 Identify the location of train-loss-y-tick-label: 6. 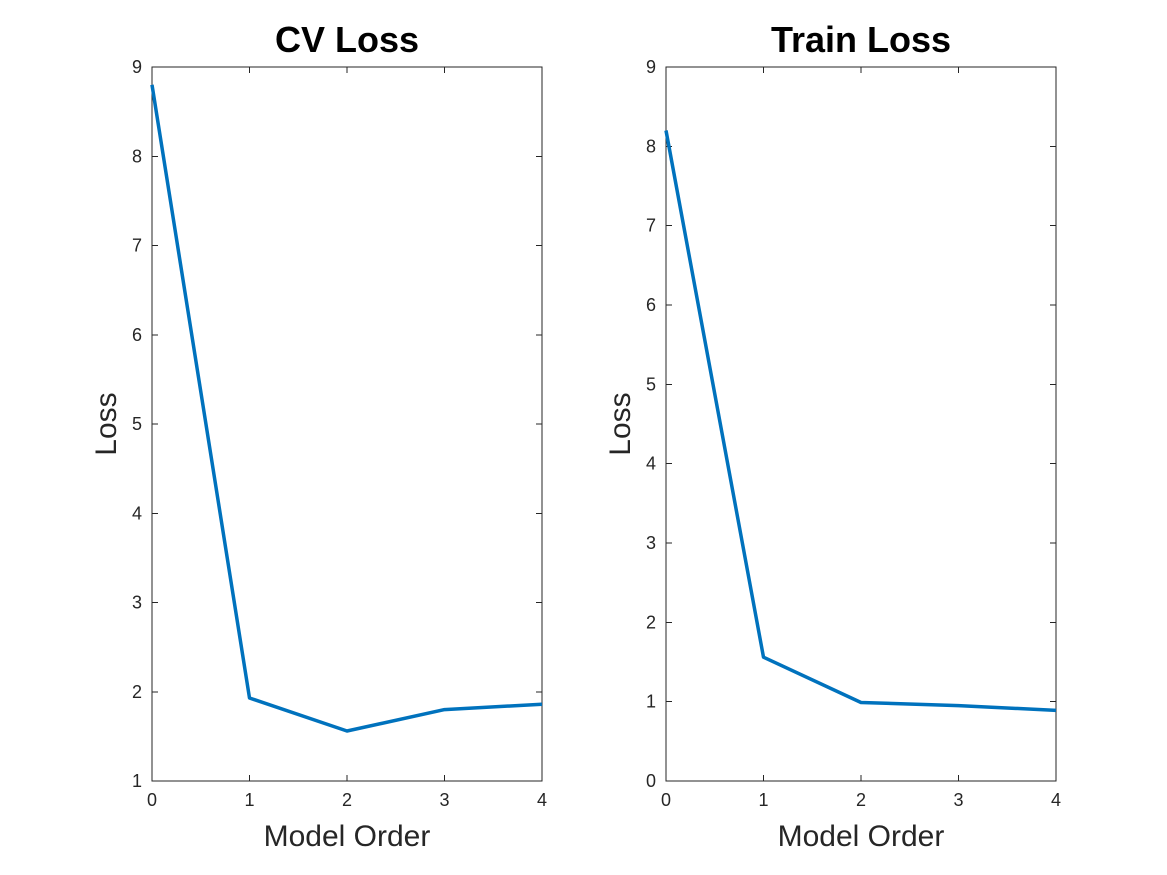
(651, 305).